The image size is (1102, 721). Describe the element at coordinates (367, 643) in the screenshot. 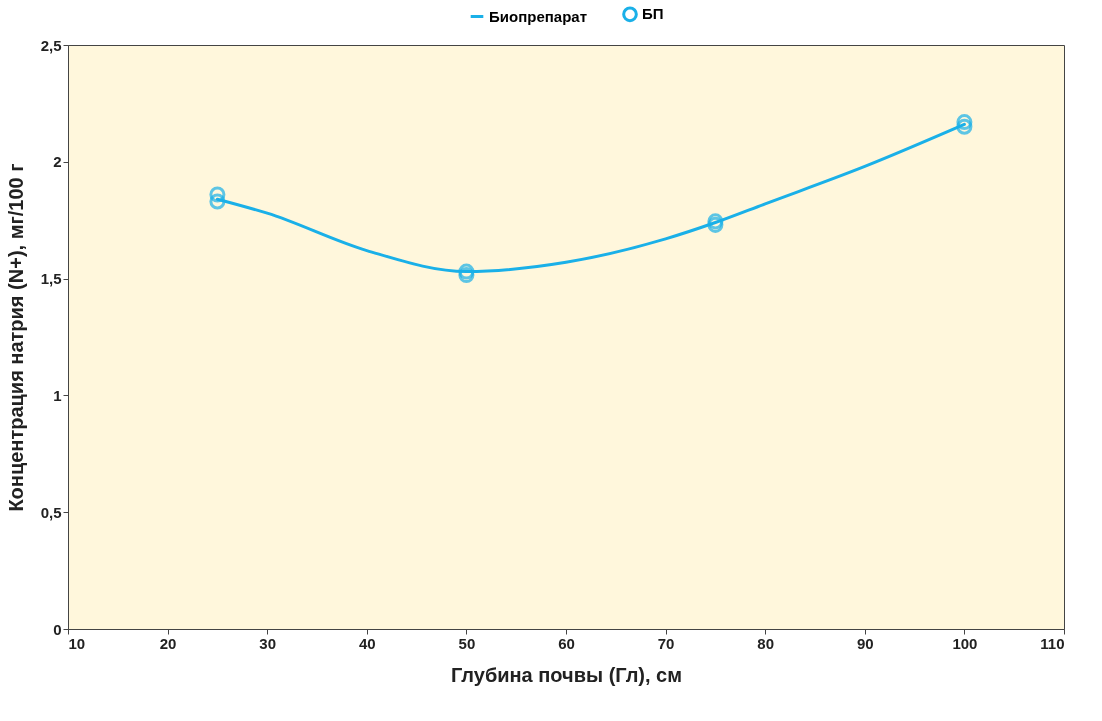

I see `x-tick-label: 40` at that location.